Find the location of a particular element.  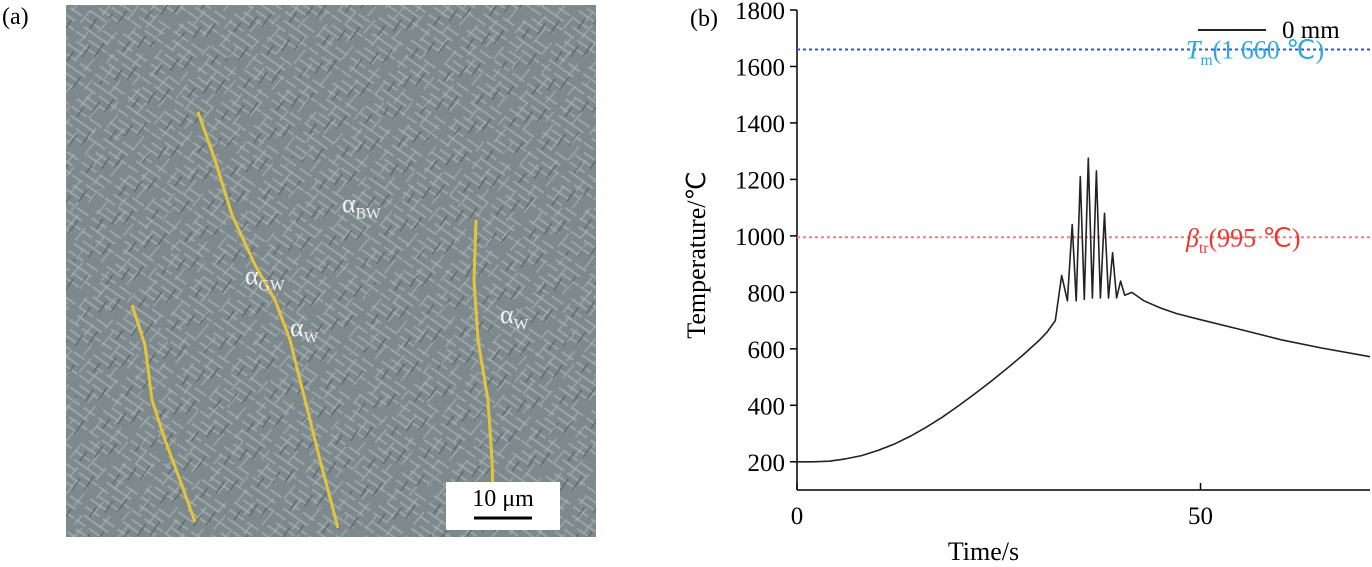

legend-label: 0 mm is located at coordinates (1311, 30).